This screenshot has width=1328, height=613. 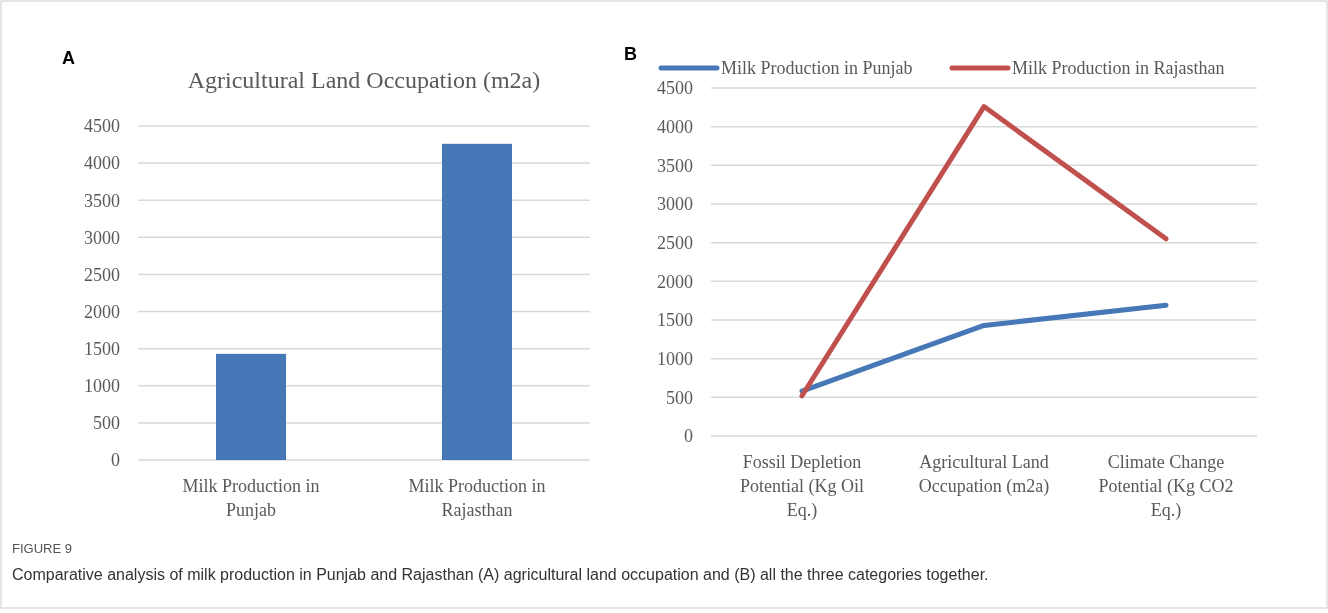 I want to click on chart-title: Agricultural Land Occupation (m2a), so click(x=364, y=80).